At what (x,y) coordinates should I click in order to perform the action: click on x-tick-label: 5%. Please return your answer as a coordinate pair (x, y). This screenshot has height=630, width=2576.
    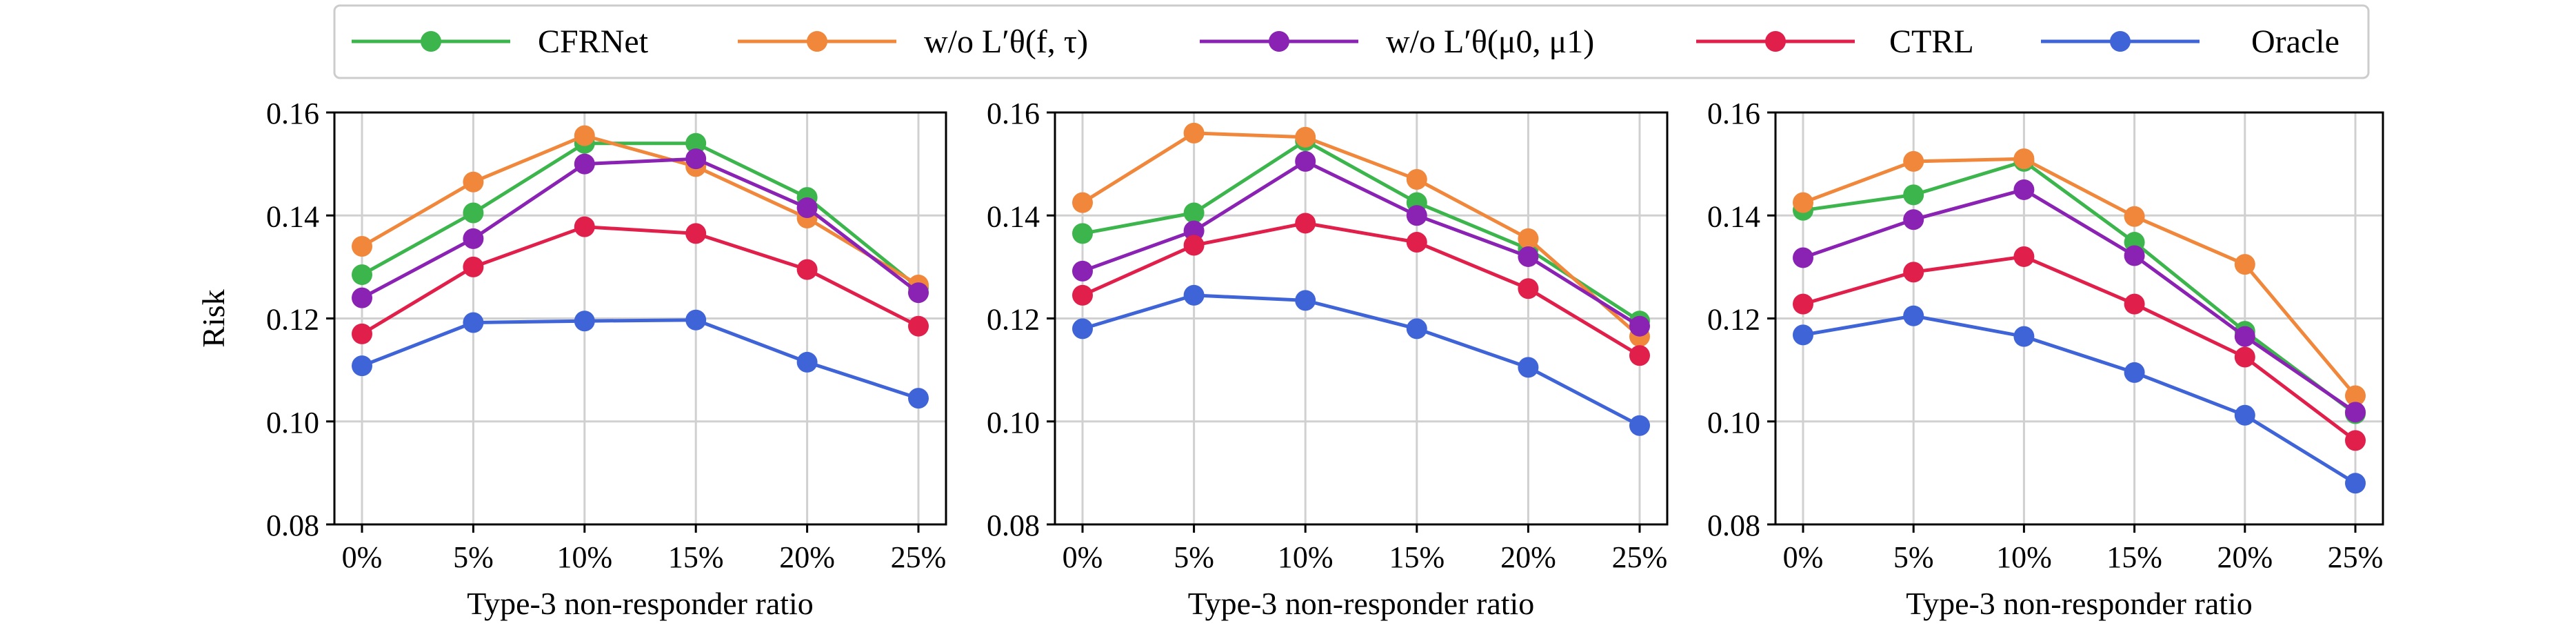
    Looking at the image, I should click on (1913, 557).